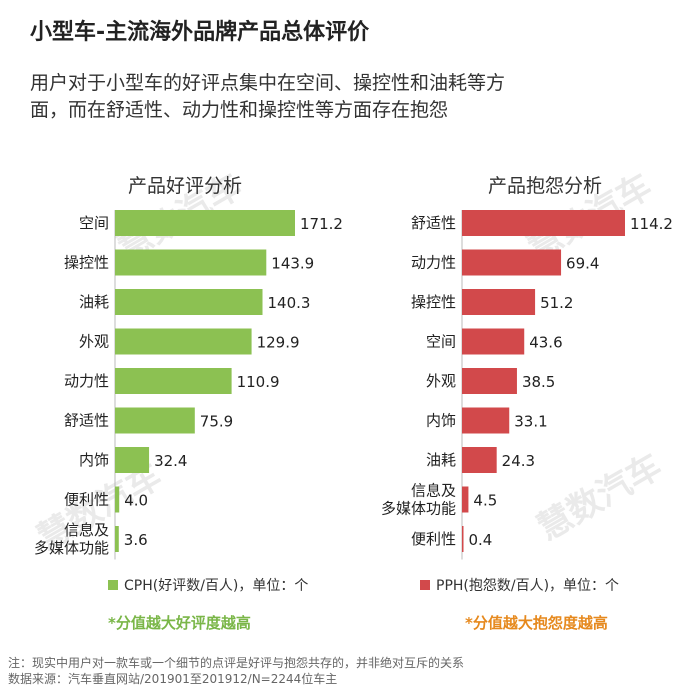  Describe the element at coordinates (170, 461) in the screenshot. I see `value-label-good: 32.4` at that location.